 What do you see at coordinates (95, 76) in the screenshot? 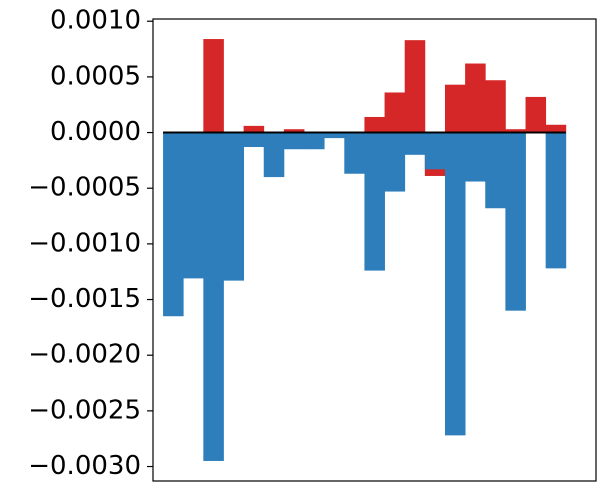
I see `y-tick-label-2: 0.0005` at bounding box center [95, 76].